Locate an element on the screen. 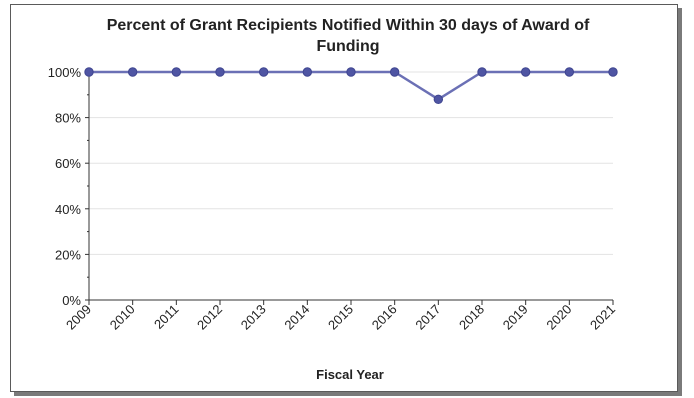  data-point-2017 is located at coordinates (438, 99).